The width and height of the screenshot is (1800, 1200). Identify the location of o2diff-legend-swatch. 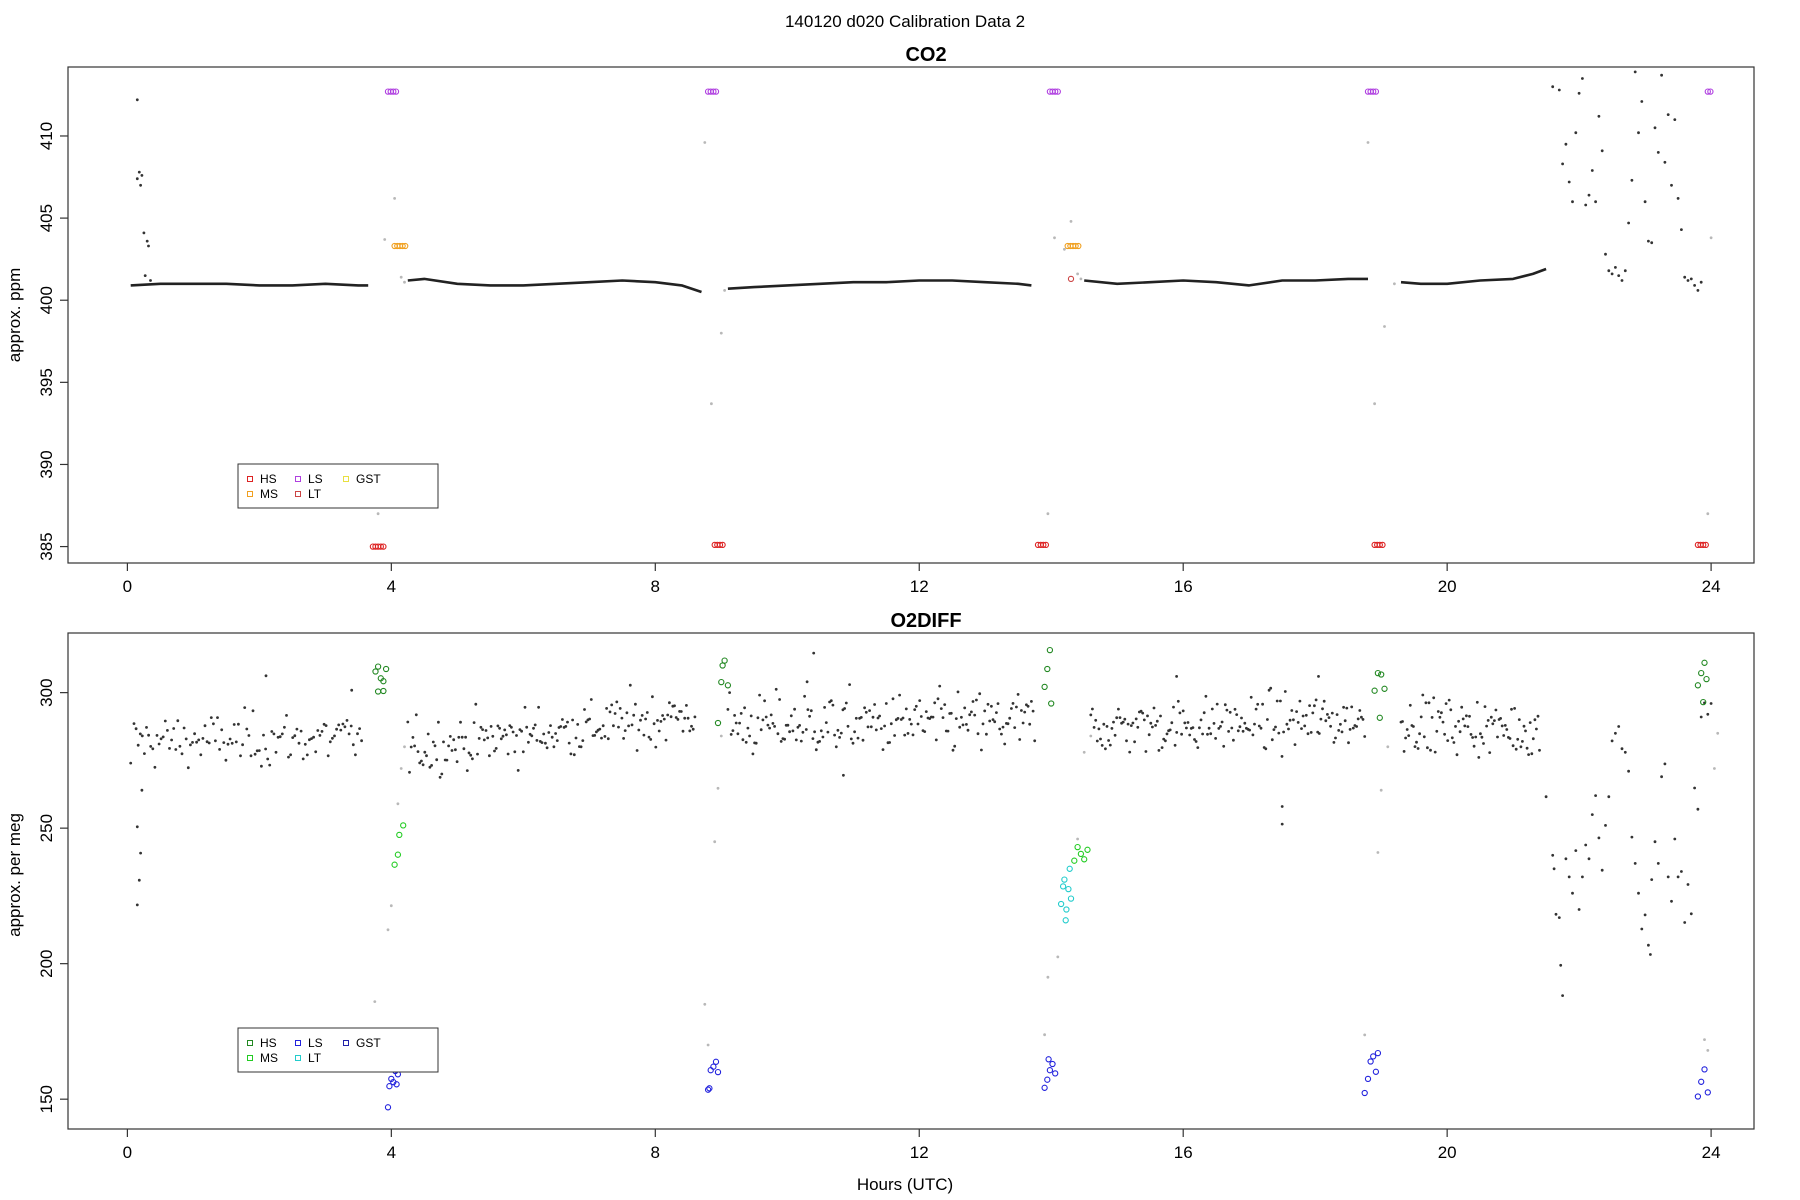
(346, 1043).